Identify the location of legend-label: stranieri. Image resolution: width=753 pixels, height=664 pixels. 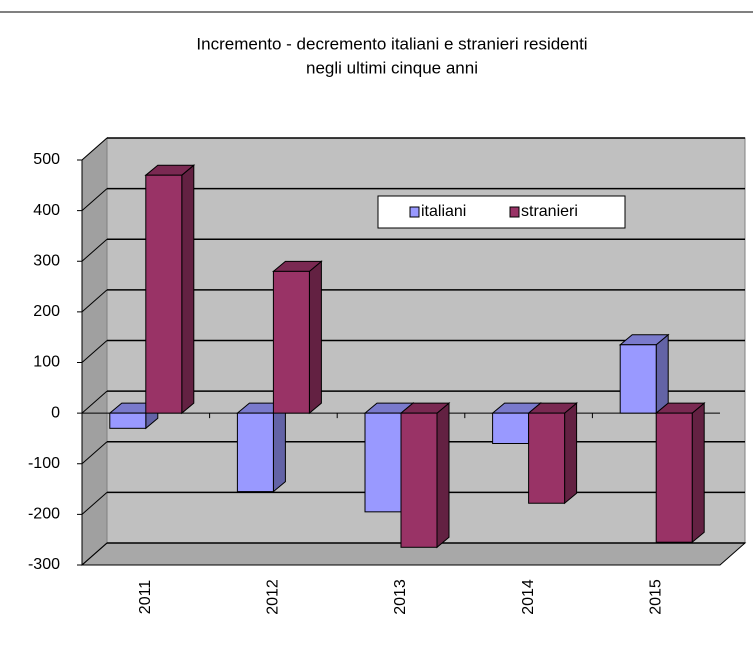
(549, 211).